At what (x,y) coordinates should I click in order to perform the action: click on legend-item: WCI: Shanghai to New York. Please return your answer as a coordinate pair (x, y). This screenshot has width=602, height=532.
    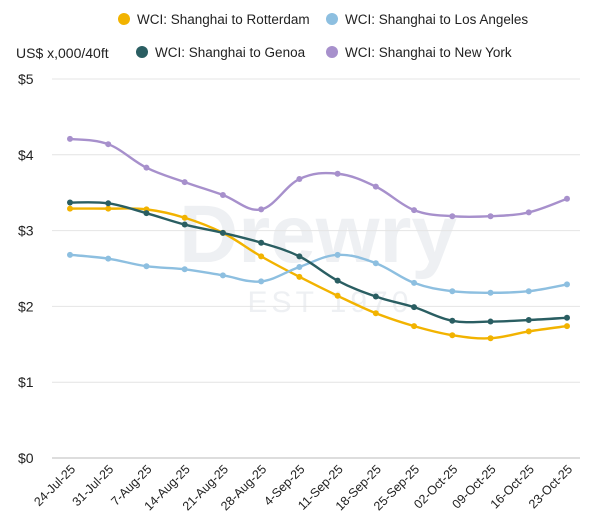
    Looking at the image, I should click on (419, 52).